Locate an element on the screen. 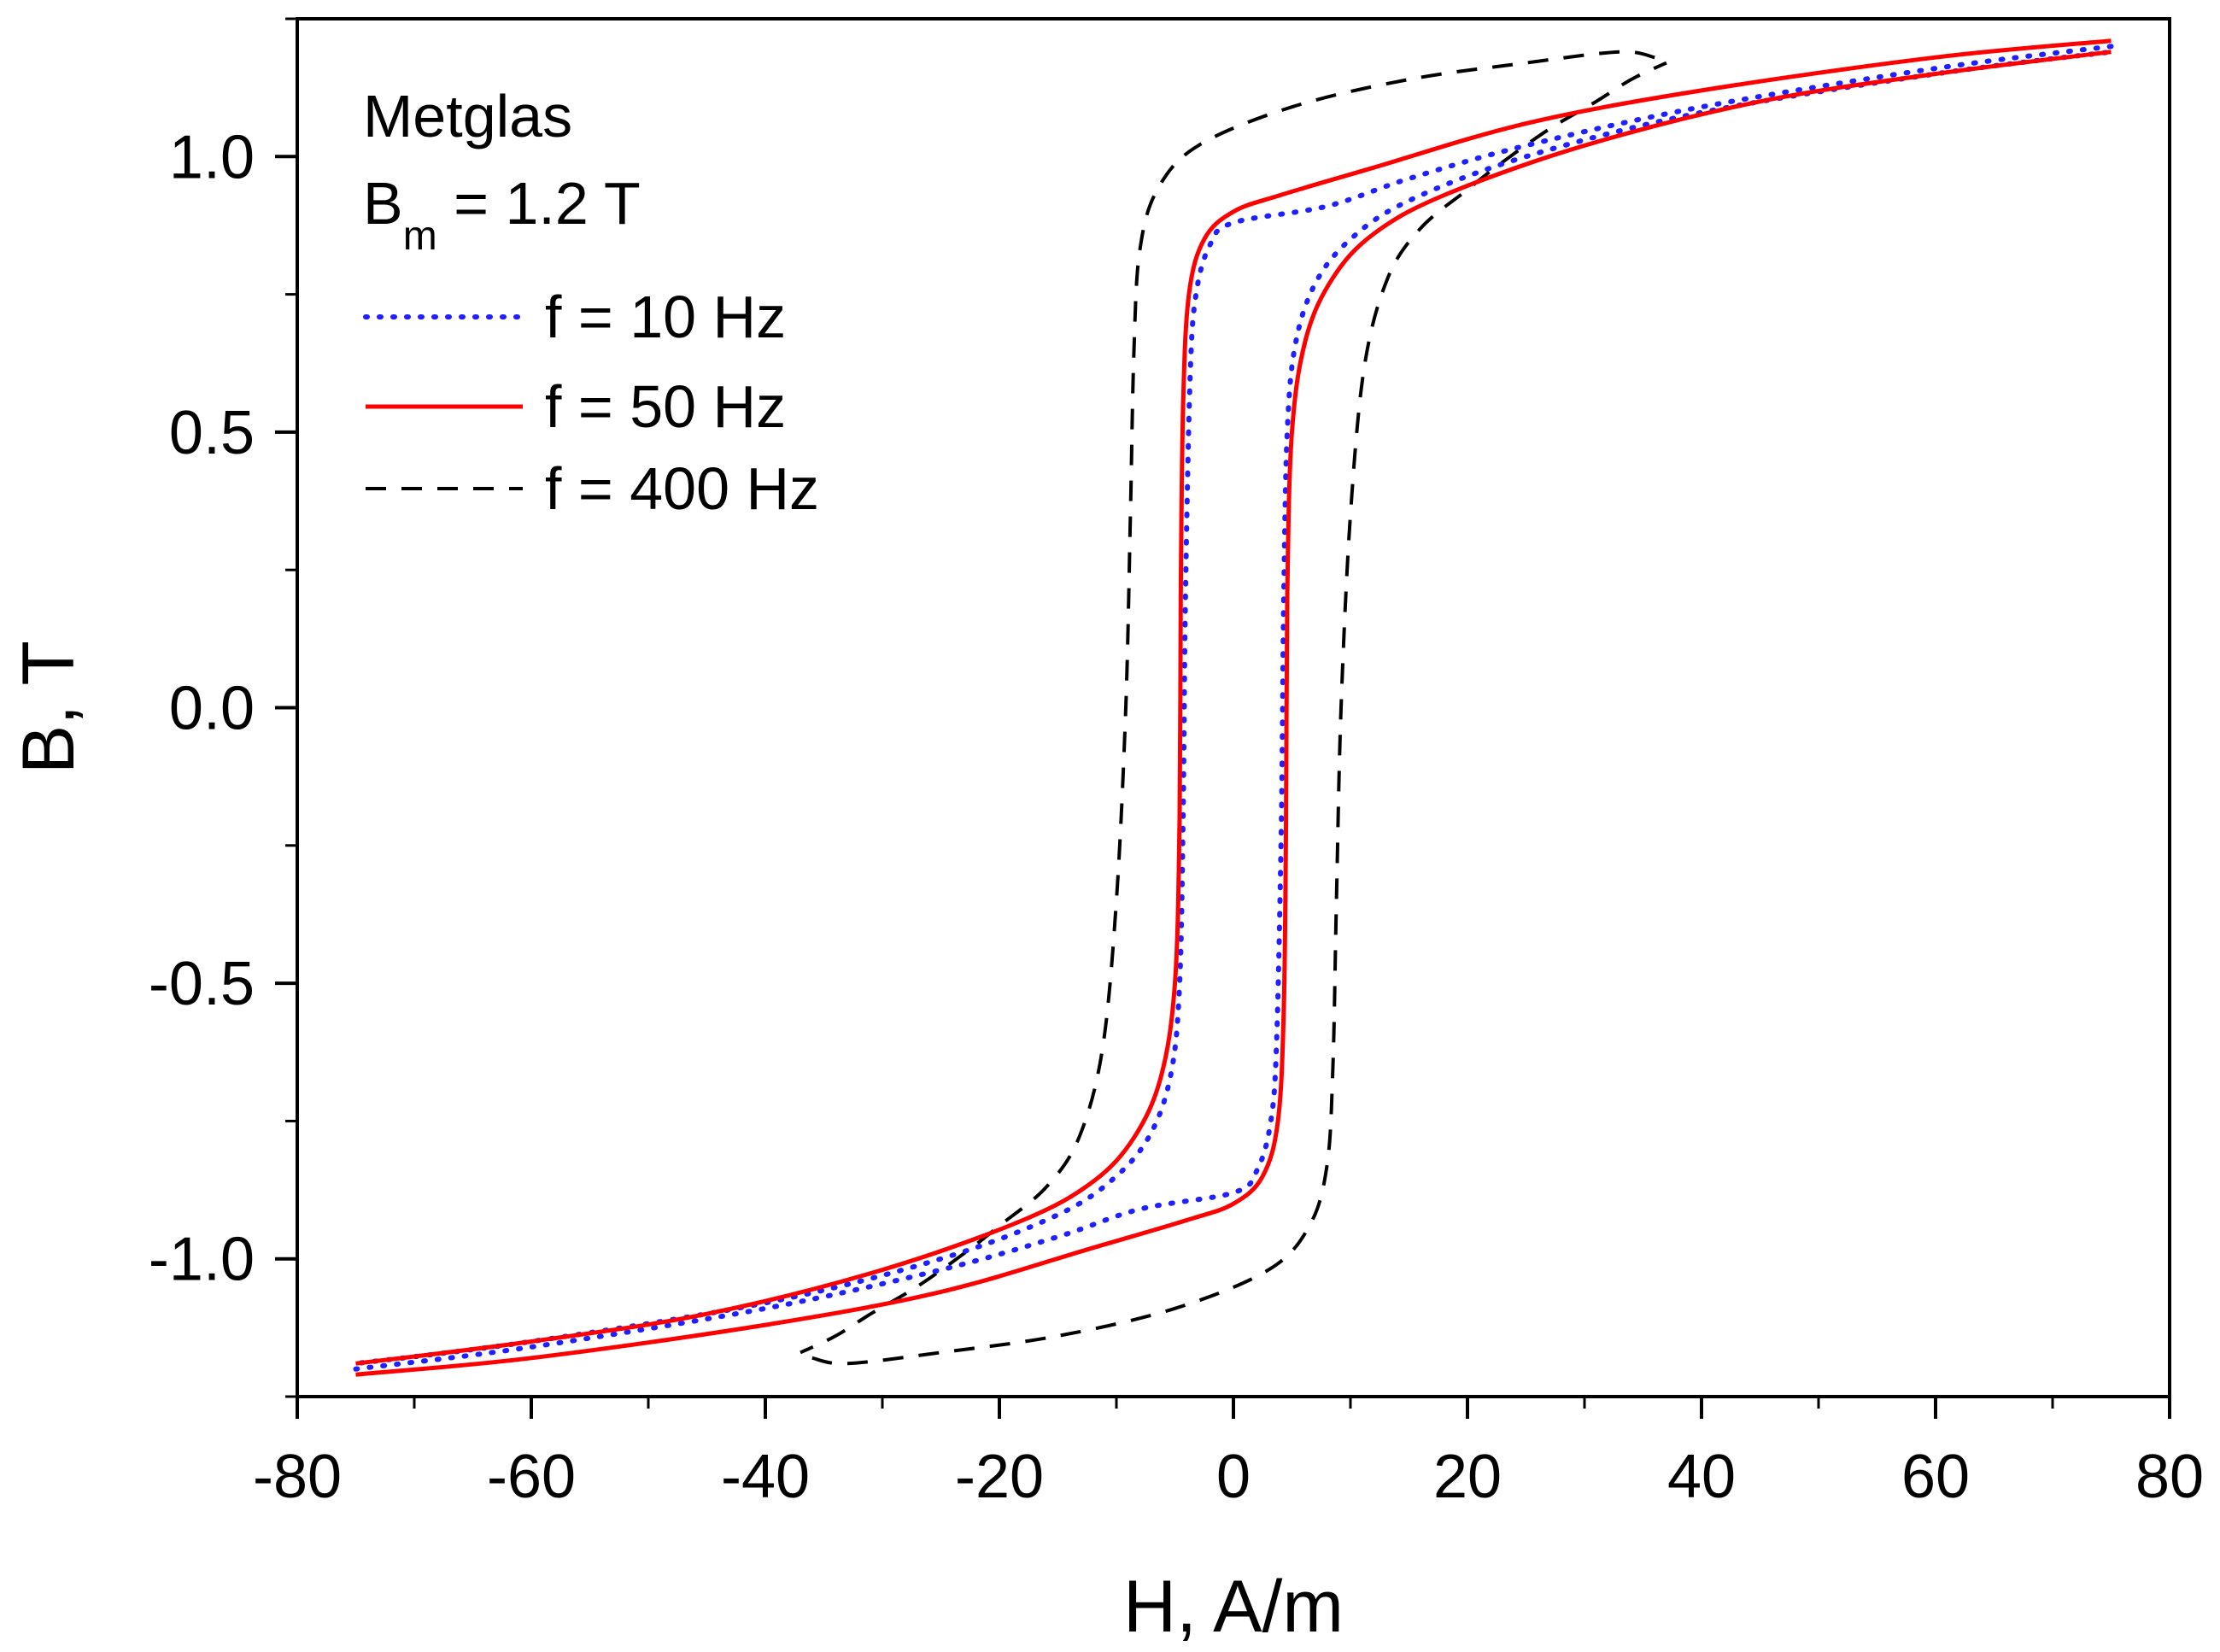 This screenshot has width=2220, height=1652. y-tick-label: 1.0 is located at coordinates (212, 157).